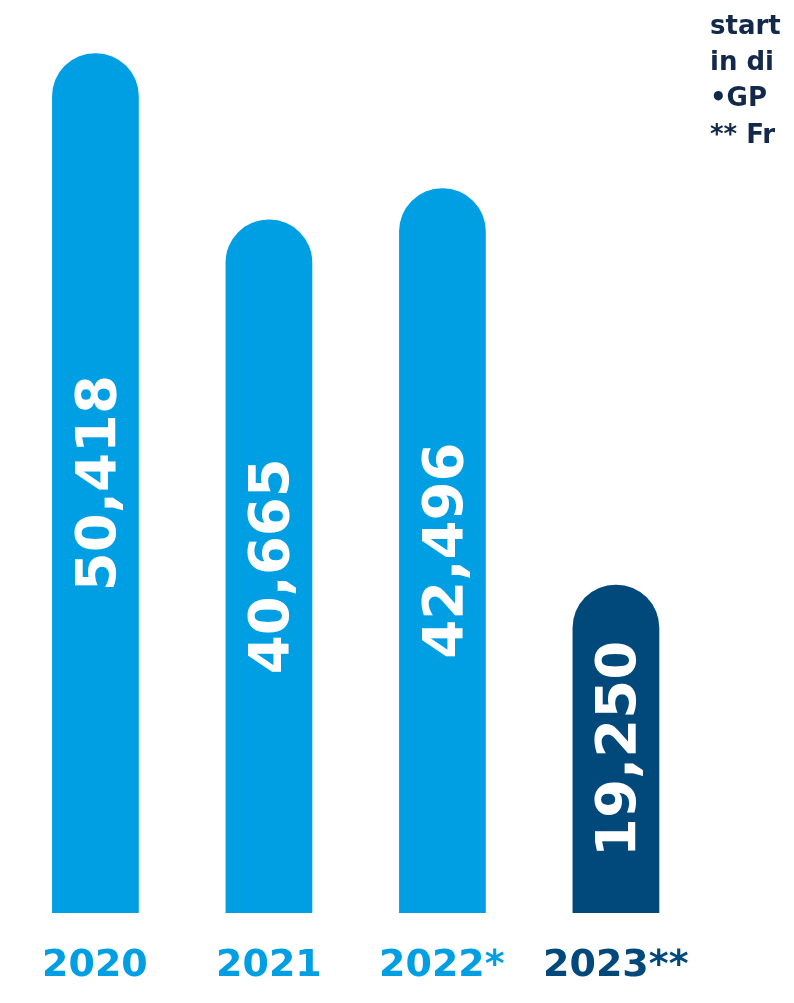 Image resolution: width=794 pixels, height=1003 pixels. I want to click on x-tick-label: 2021, so click(269, 963).